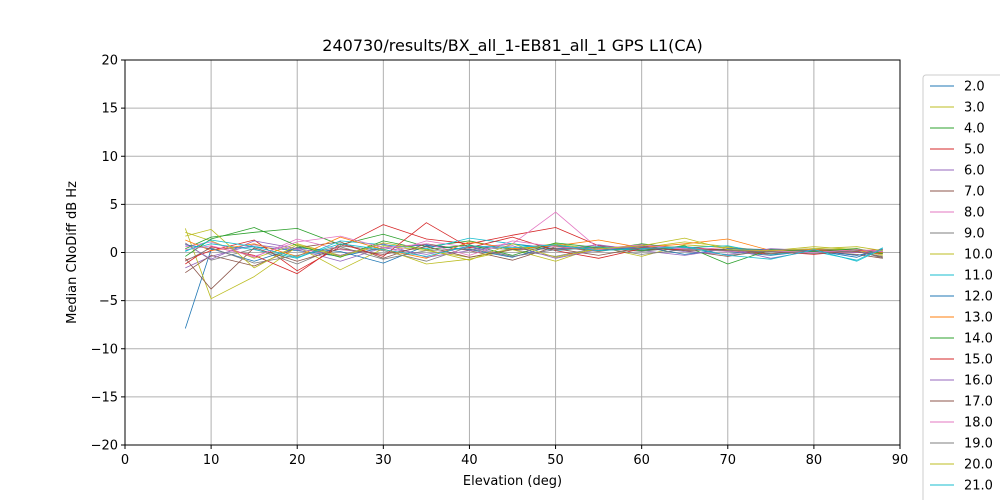 Image resolution: width=1000 pixels, height=500 pixels. Describe the element at coordinates (514, 456) in the screenshot. I see `x-axis: 0 10 20 30 40 50 60 70 80 90` at that location.